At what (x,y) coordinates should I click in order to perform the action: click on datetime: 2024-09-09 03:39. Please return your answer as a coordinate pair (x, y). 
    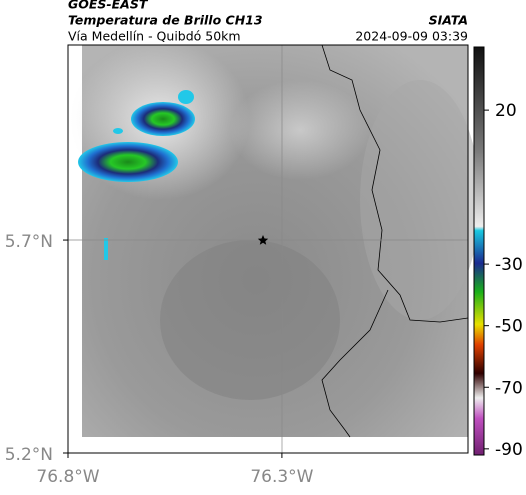
    Looking at the image, I should click on (411, 36).